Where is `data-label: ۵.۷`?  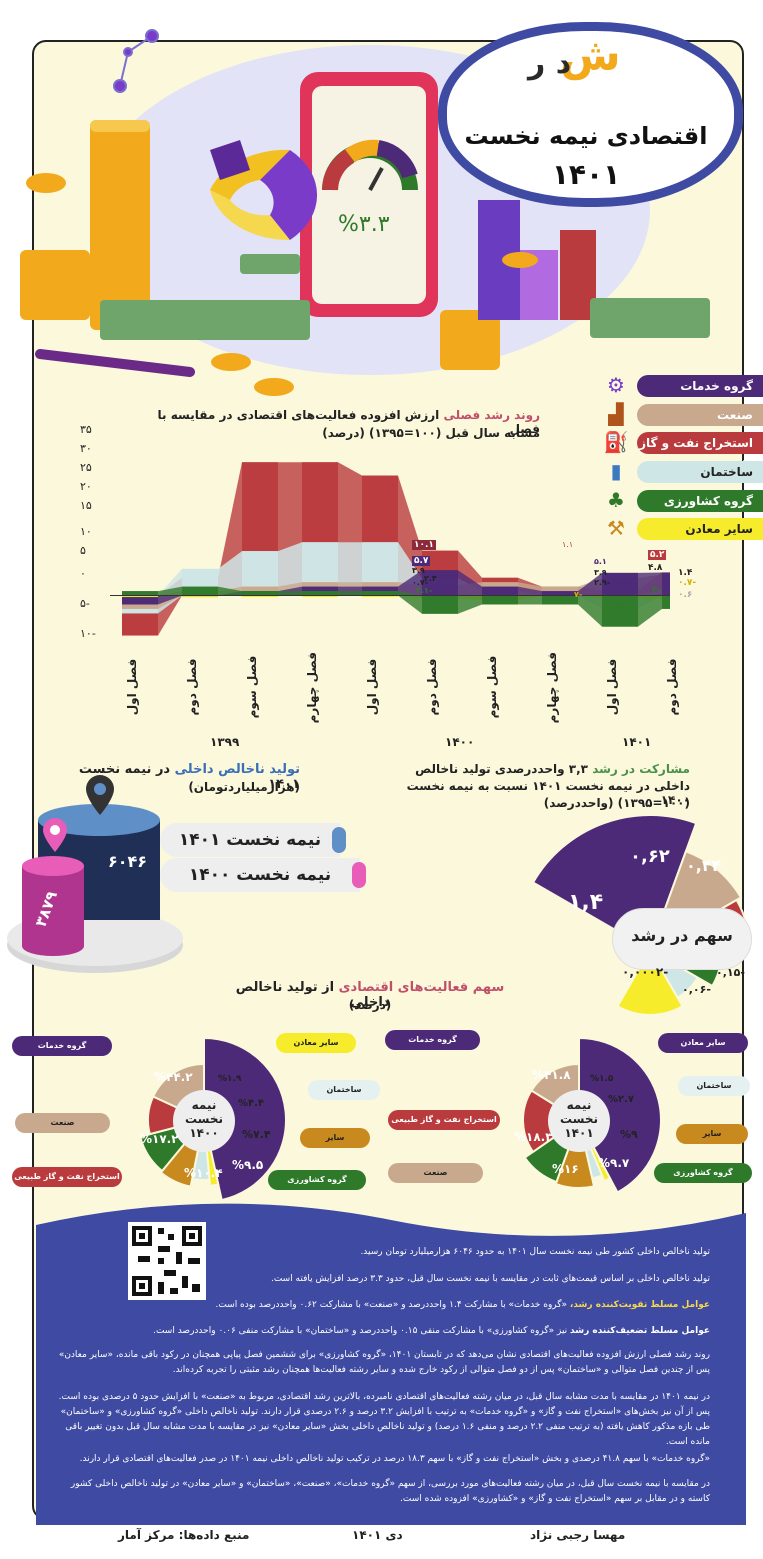 data-label: ۵.۷ is located at coordinates (421, 561).